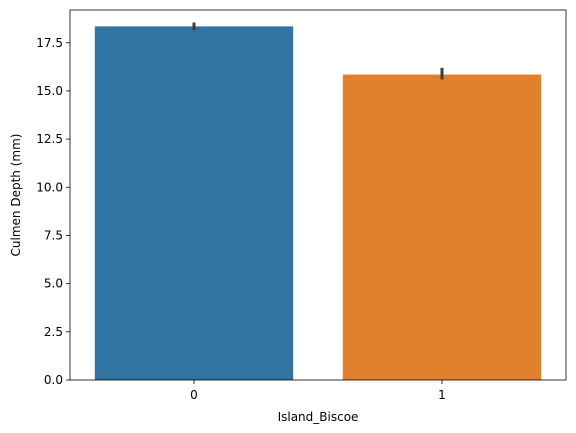 This screenshot has width=576, height=433. Describe the element at coordinates (442, 395) in the screenshot. I see `x-tick-label-1: 1` at that location.